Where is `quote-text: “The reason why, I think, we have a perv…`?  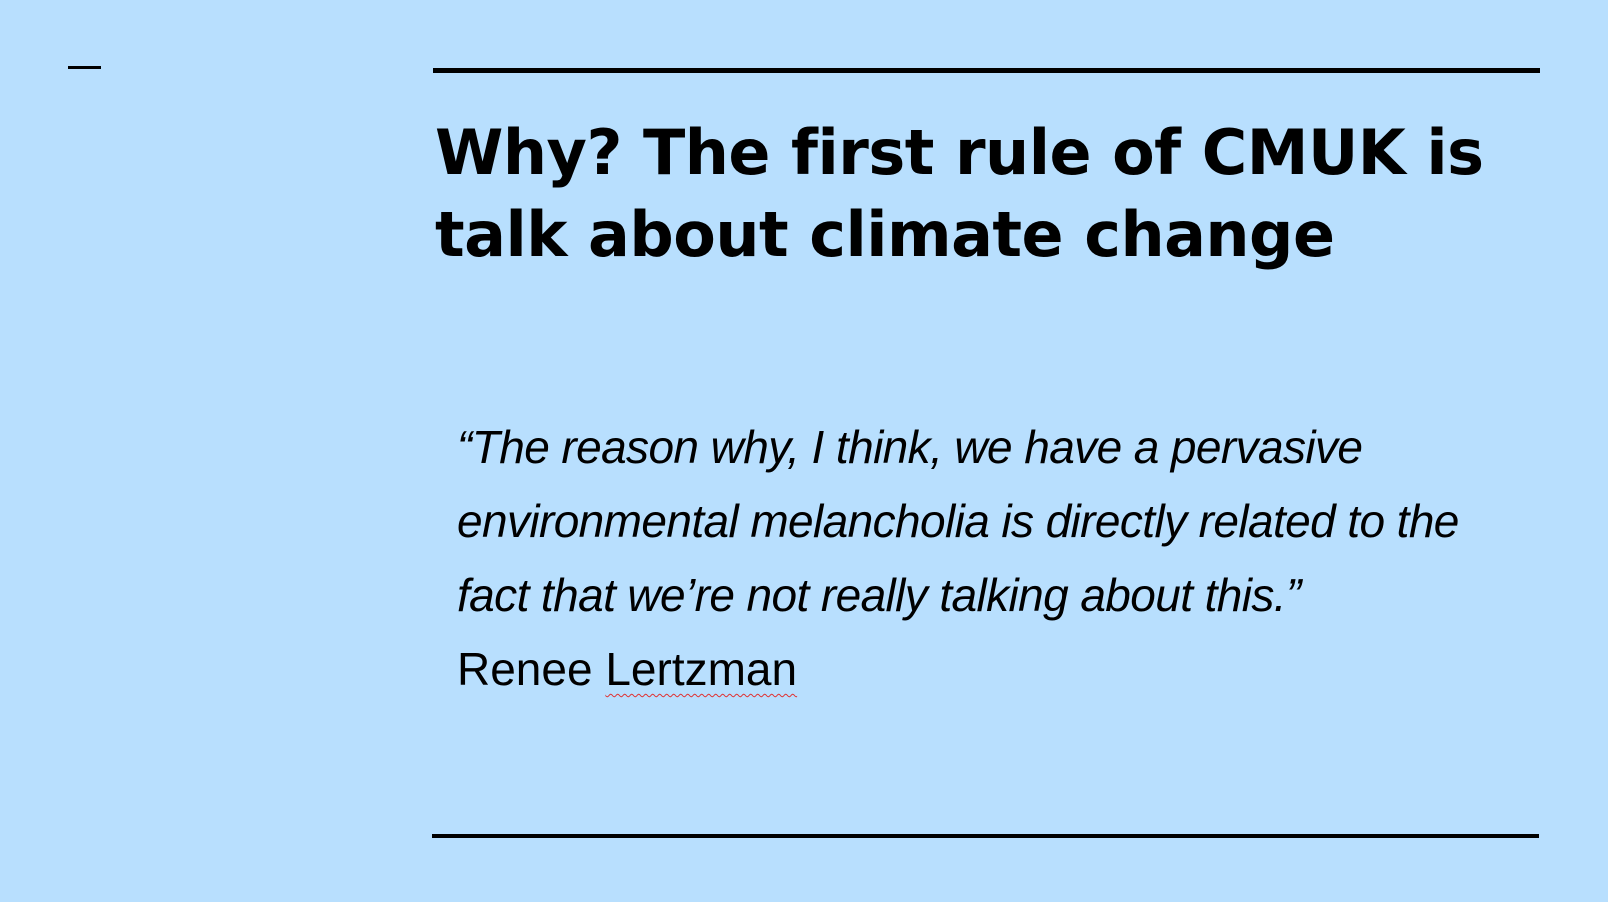 quote-text: “The reason why, I think, we have a perv… is located at coordinates (958, 521).